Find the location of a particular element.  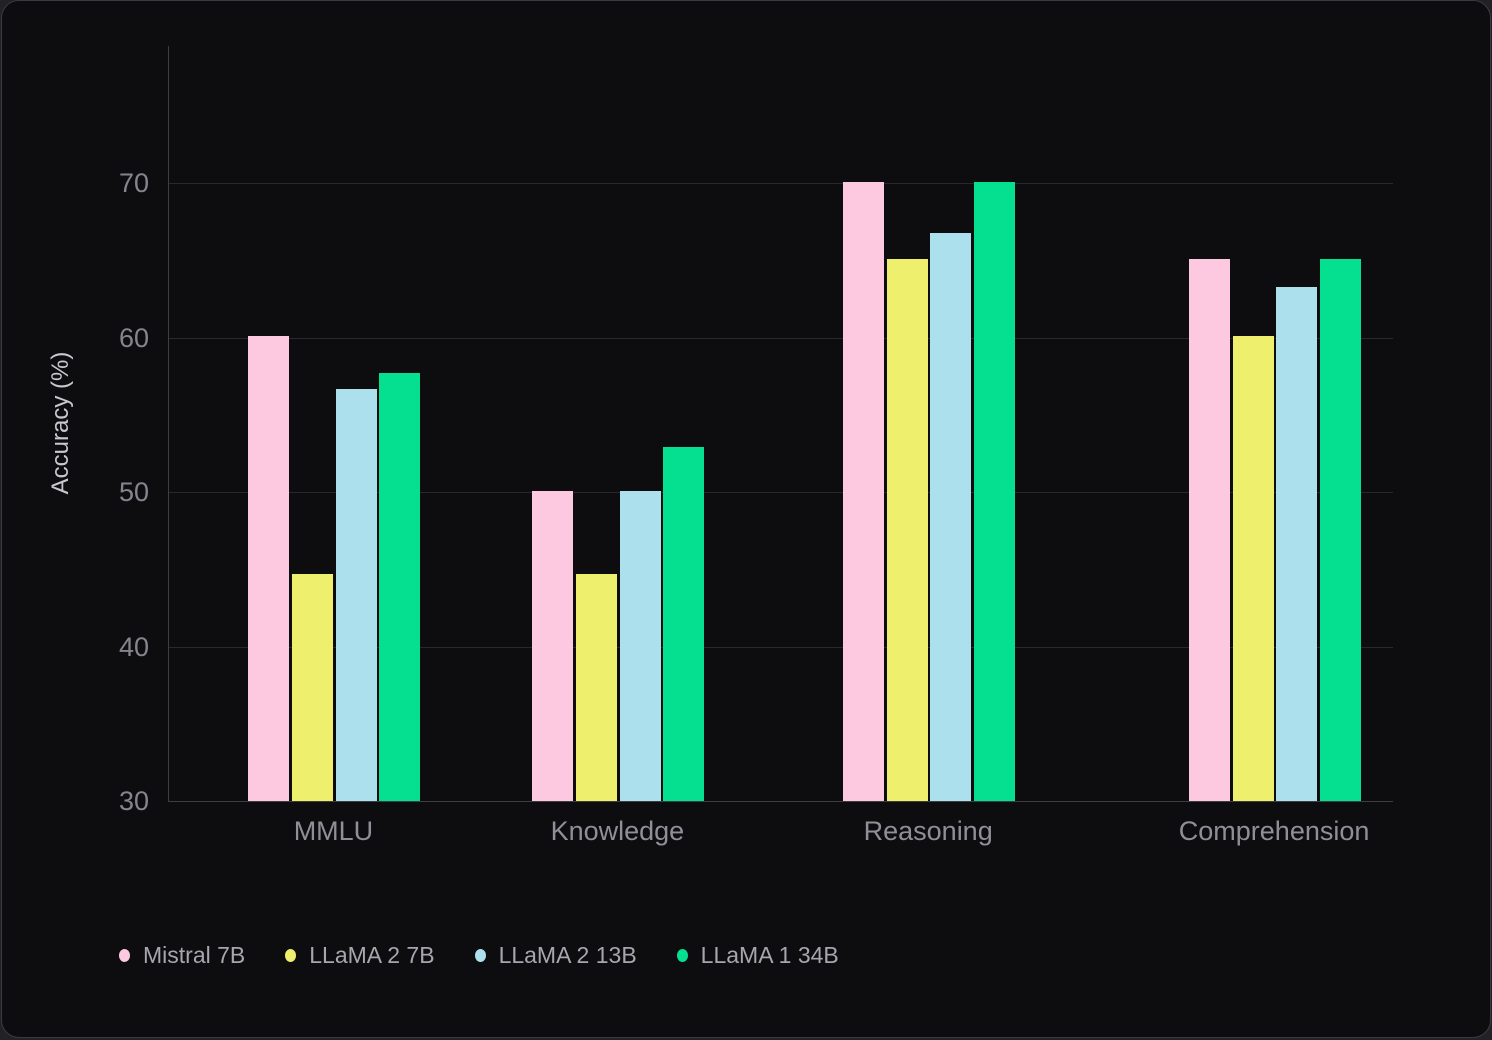

bar-group-comprehension is located at coordinates (1275, 530).